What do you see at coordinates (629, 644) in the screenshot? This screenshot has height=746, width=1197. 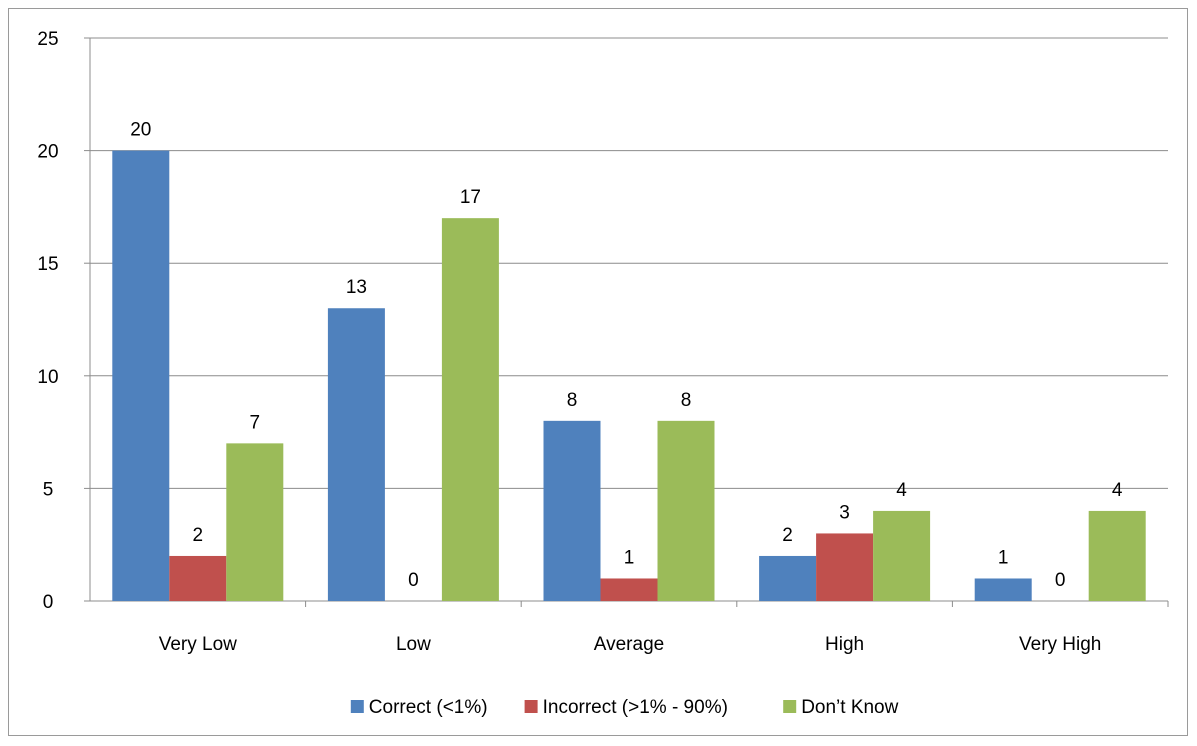 I see `x-tick-label: Average` at bounding box center [629, 644].